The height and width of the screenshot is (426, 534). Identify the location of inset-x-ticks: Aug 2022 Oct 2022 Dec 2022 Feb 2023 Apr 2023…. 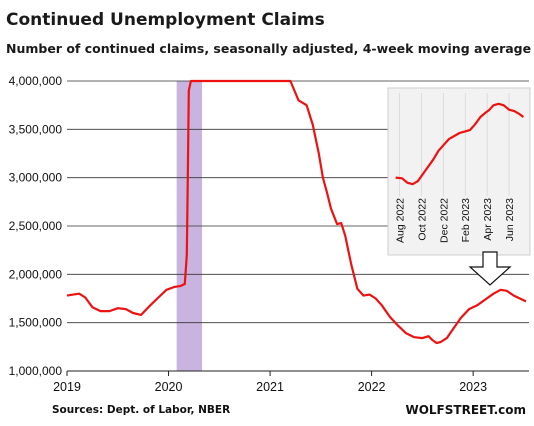
(456, 220).